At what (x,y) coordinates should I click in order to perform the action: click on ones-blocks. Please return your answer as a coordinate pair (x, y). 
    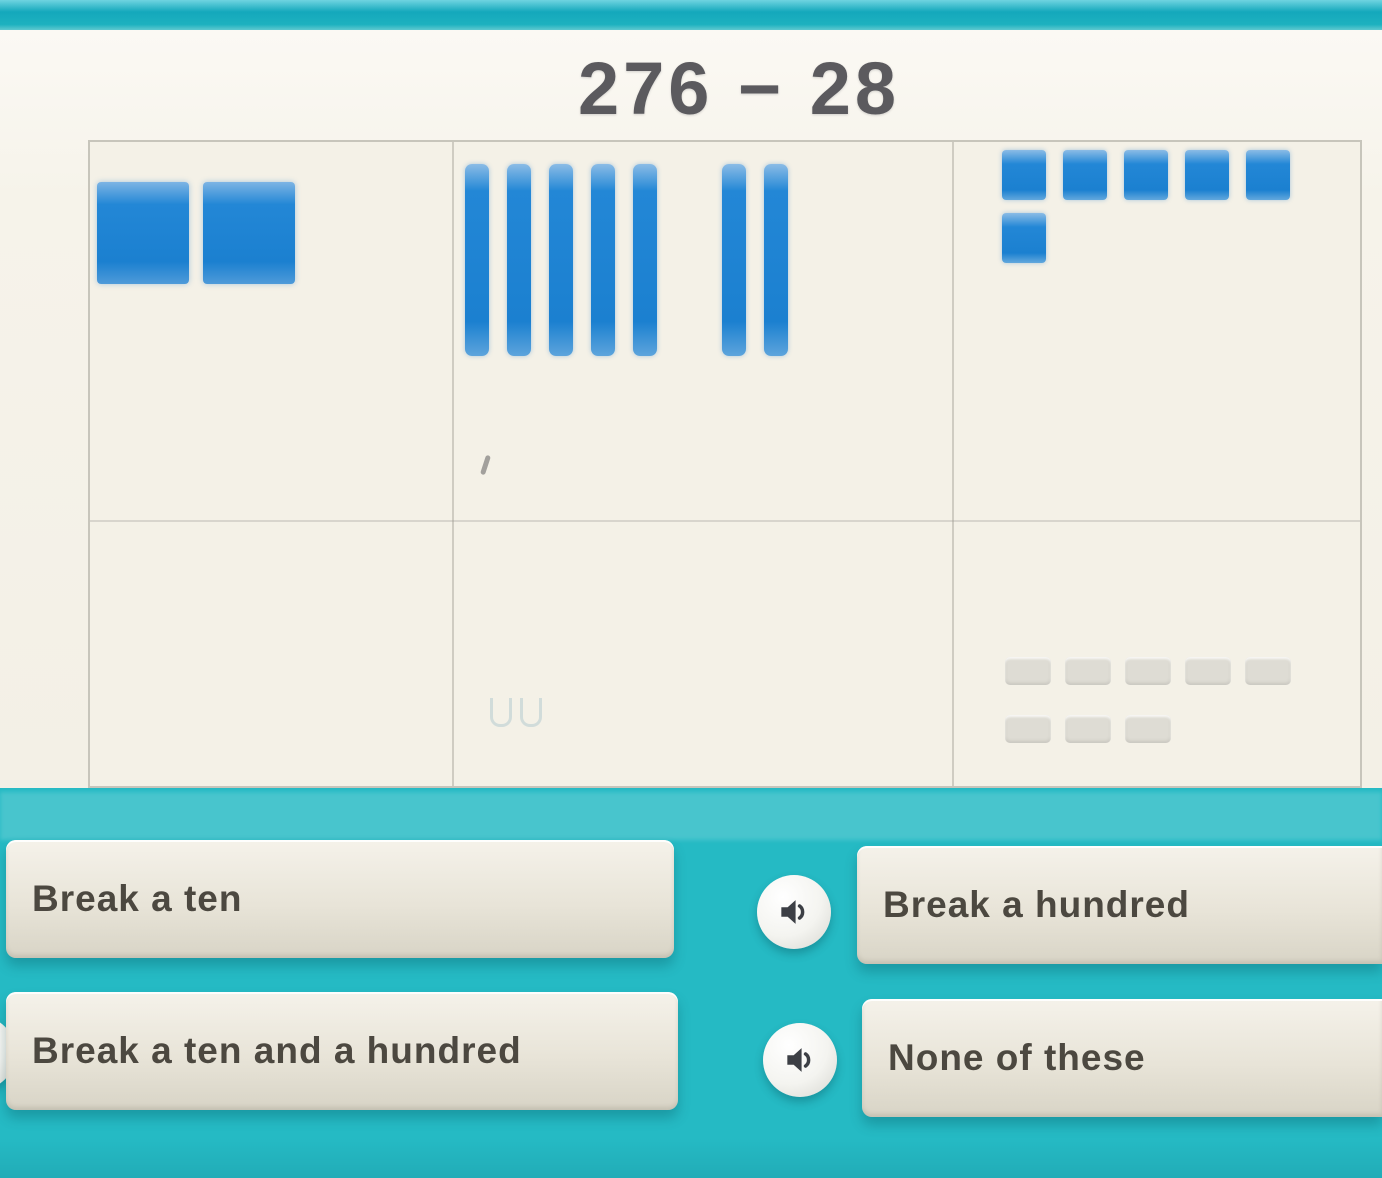
    Looking at the image, I should click on (1147, 206).